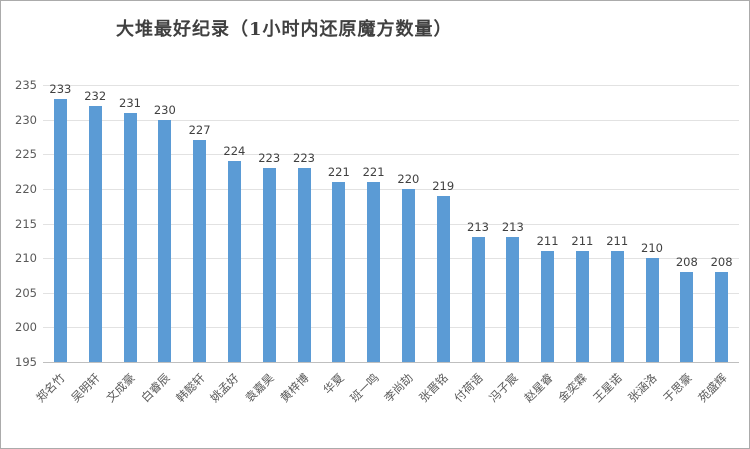 This screenshot has height=449, width=750. What do you see at coordinates (26, 362) in the screenshot?
I see `y-axis-tick-label: 195` at bounding box center [26, 362].